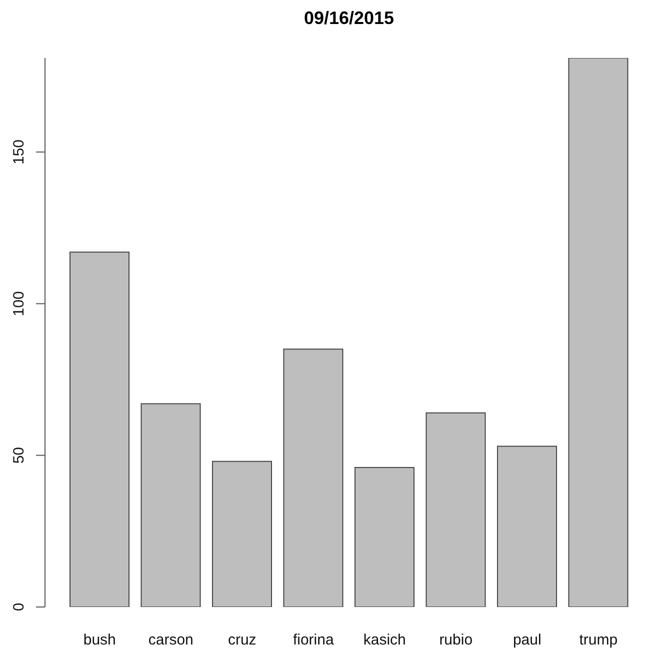 The width and height of the screenshot is (648, 662). What do you see at coordinates (242, 640) in the screenshot?
I see `x-tick-label: cruz` at bounding box center [242, 640].